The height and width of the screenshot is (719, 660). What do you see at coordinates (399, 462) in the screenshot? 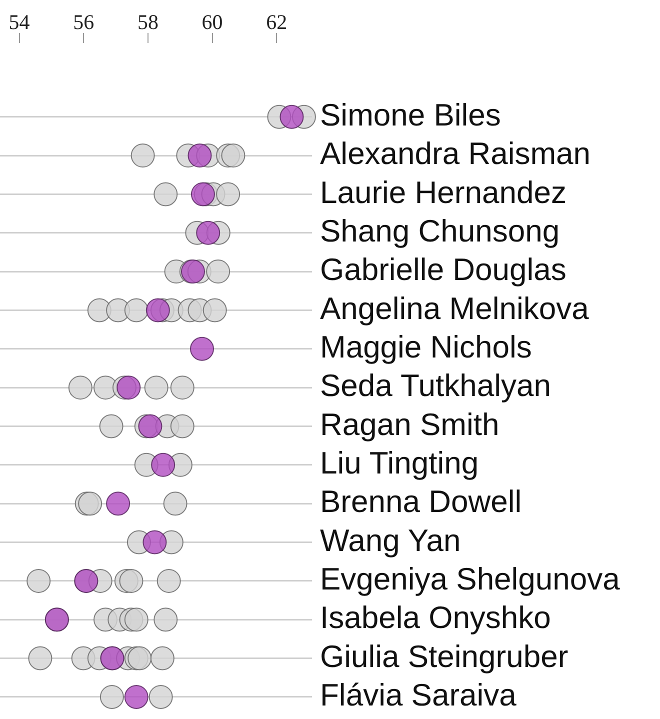
I see `y-tick-label: Liu Tingting` at bounding box center [399, 462].